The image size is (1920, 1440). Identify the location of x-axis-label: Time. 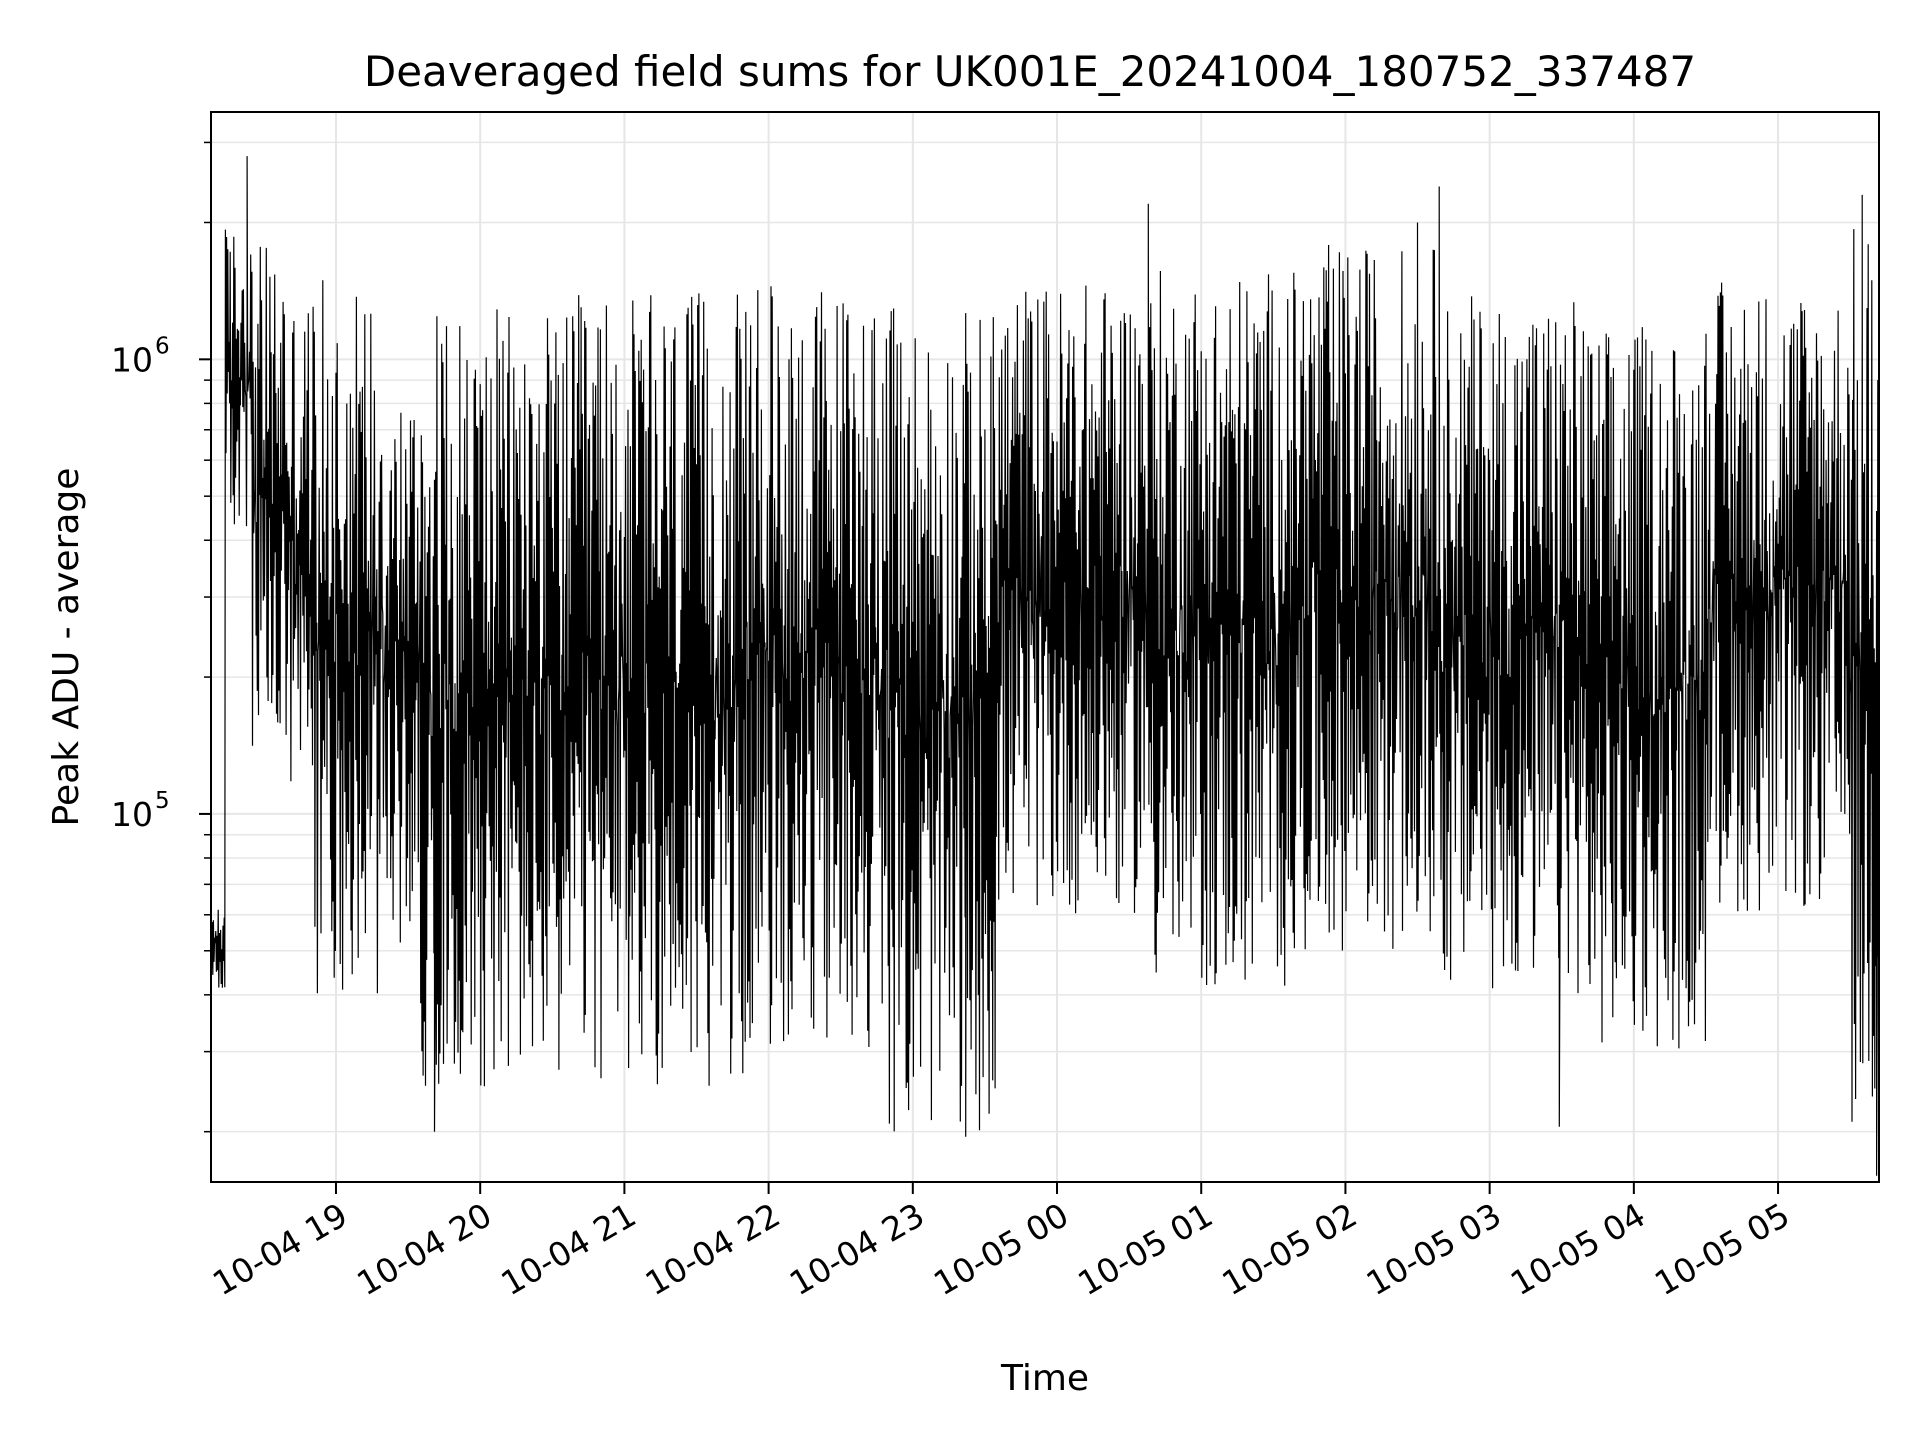
(1044, 1378).